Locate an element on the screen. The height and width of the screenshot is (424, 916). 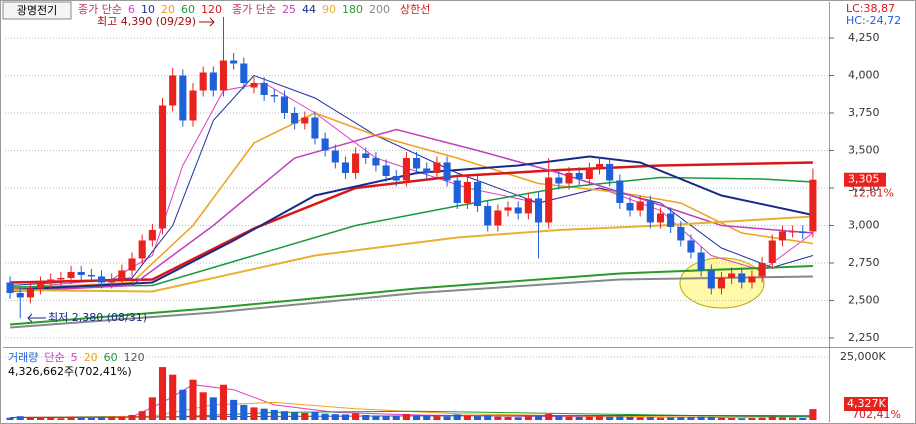
legend-label: 180 is located at coordinates (352, 9).